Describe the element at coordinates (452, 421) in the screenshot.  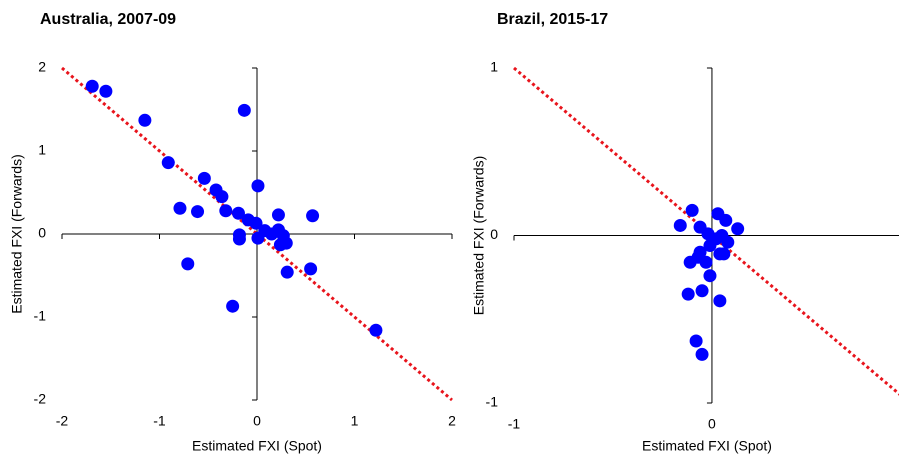
I see `x-tick-label: 2` at that location.